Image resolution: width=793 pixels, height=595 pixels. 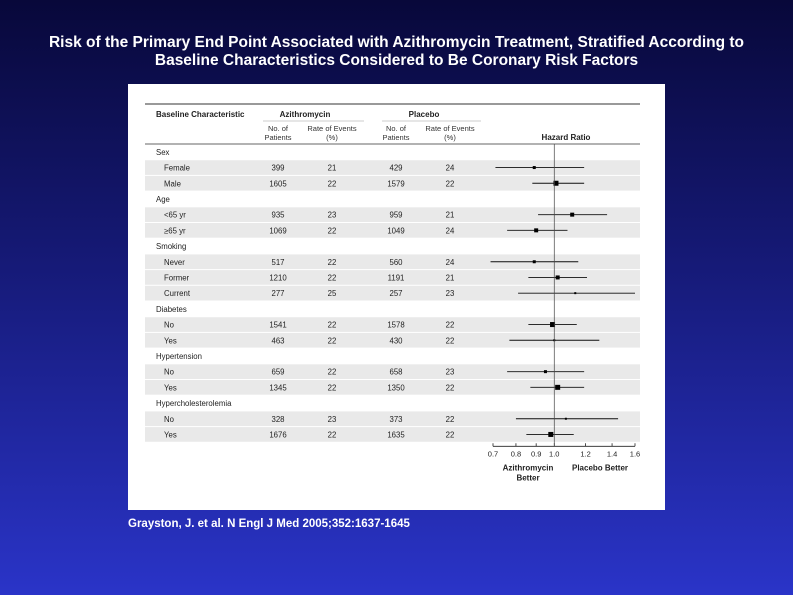 I want to click on group-label: Hypercholesterolemia, so click(x=194, y=403).